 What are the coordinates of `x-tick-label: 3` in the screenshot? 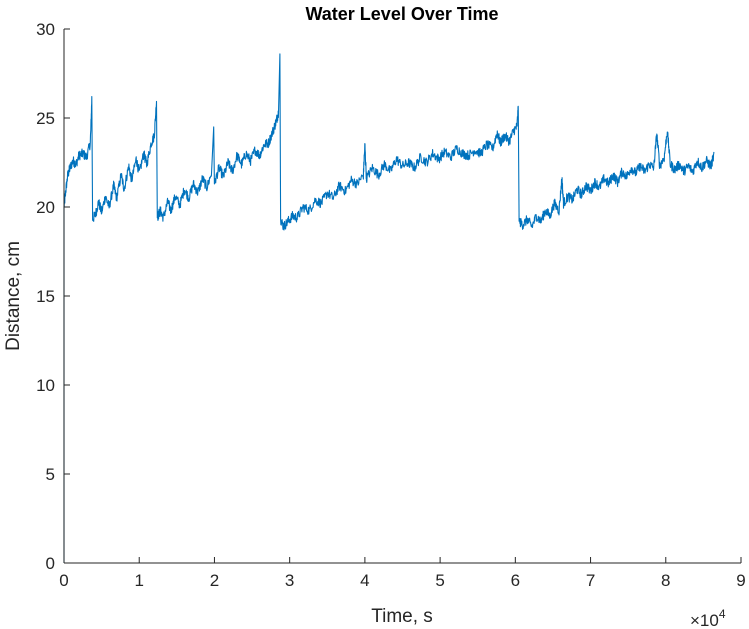 It's located at (289, 580).